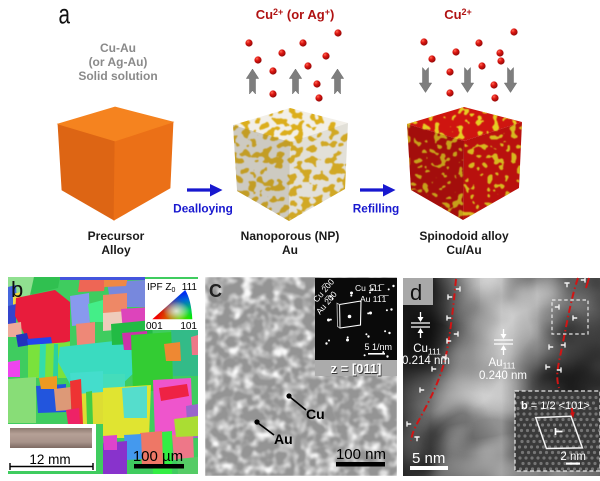  Describe the element at coordinates (426, 361) in the screenshot. I see `svg-text: 0.214 nm` at that location.